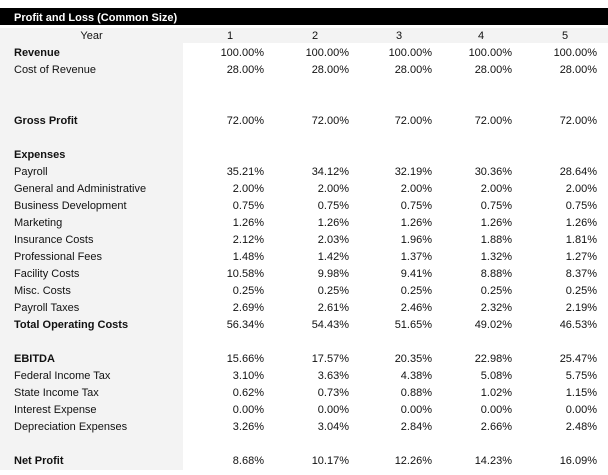 The height and width of the screenshot is (475, 608). Describe the element at coordinates (304, 274) in the screenshot. I see `table-row: Facility Costs 10.58% 9.98% 9.41% 8.88% 8.37%` at that location.